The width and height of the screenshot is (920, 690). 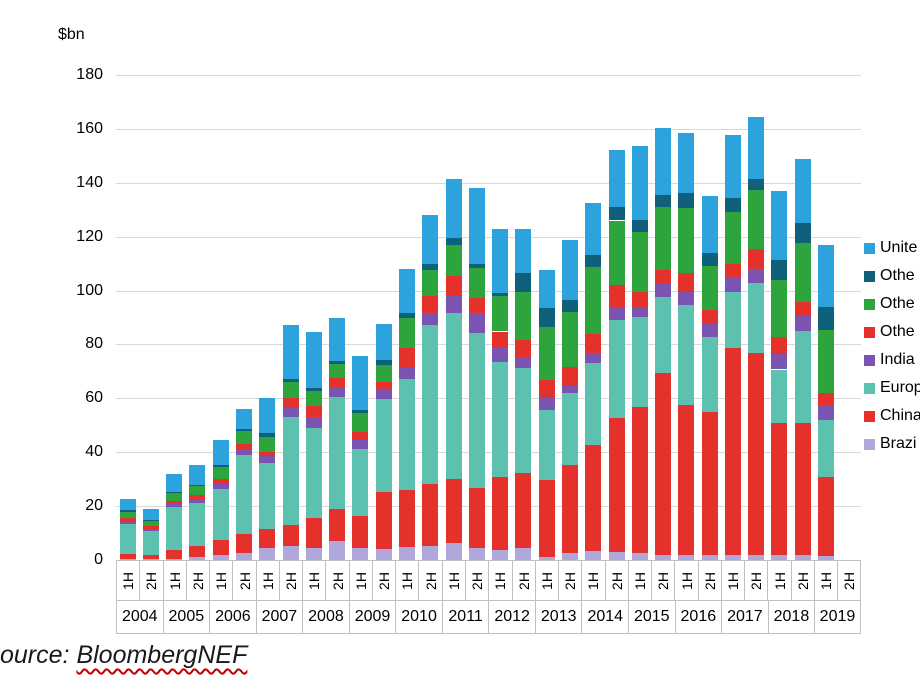 I want to click on bar-segment-2007-2H-brazil, so click(x=290, y=552).